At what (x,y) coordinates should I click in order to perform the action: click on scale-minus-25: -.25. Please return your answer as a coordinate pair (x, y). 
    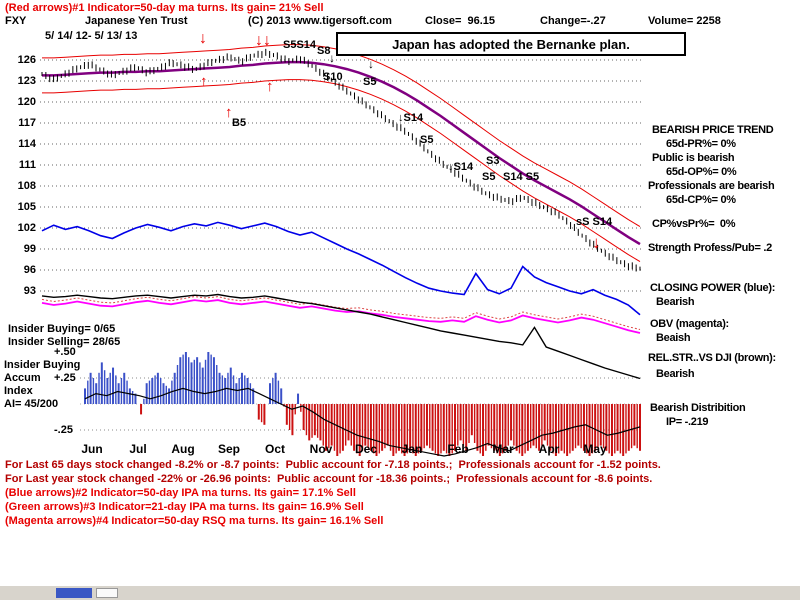
    Looking at the image, I should click on (63, 430).